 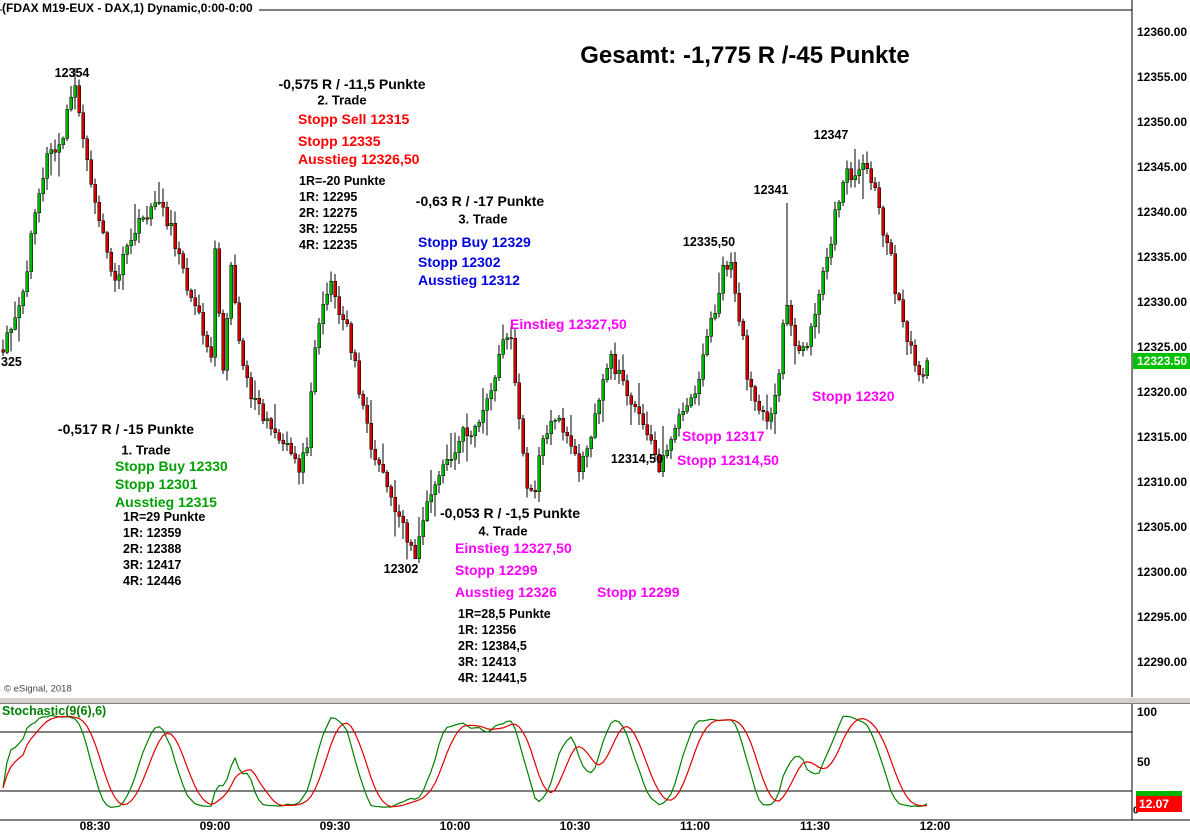 What do you see at coordinates (728, 460) in the screenshot?
I see `stop-label-12314-50: Stopp 12314,50` at bounding box center [728, 460].